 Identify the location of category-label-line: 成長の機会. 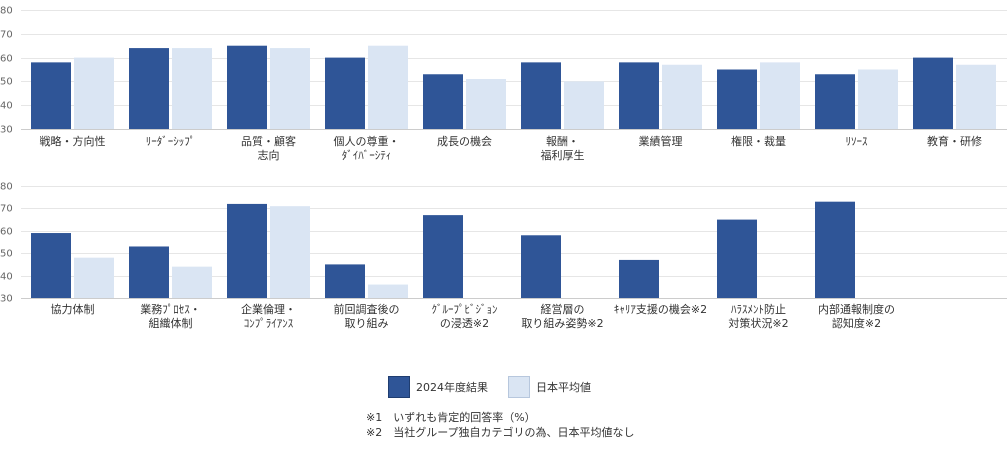
(464, 141).